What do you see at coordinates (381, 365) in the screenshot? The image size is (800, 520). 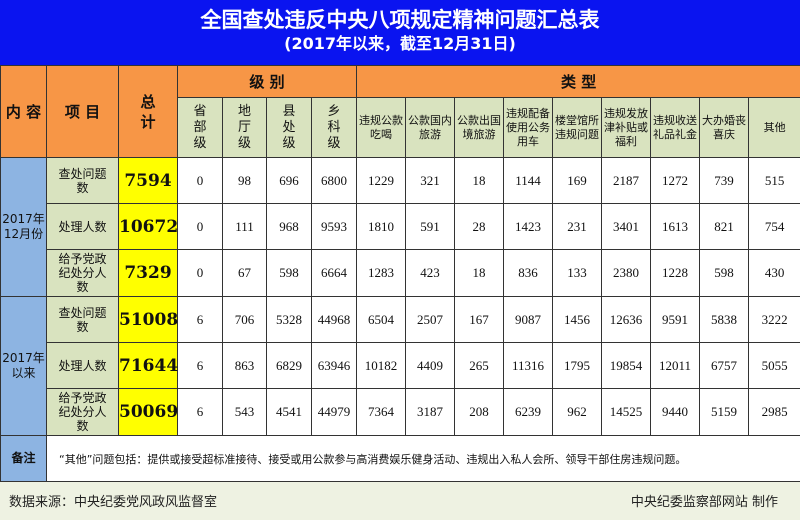 I see `value-cell: 10182` at bounding box center [381, 365].